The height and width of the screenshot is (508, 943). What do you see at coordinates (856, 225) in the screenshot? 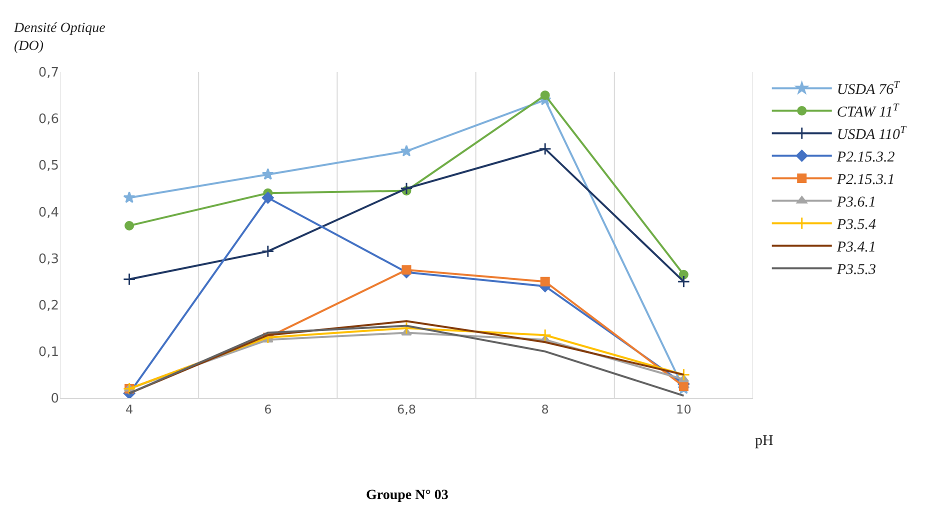
I see `legend-label: P3.5.4` at bounding box center [856, 225].